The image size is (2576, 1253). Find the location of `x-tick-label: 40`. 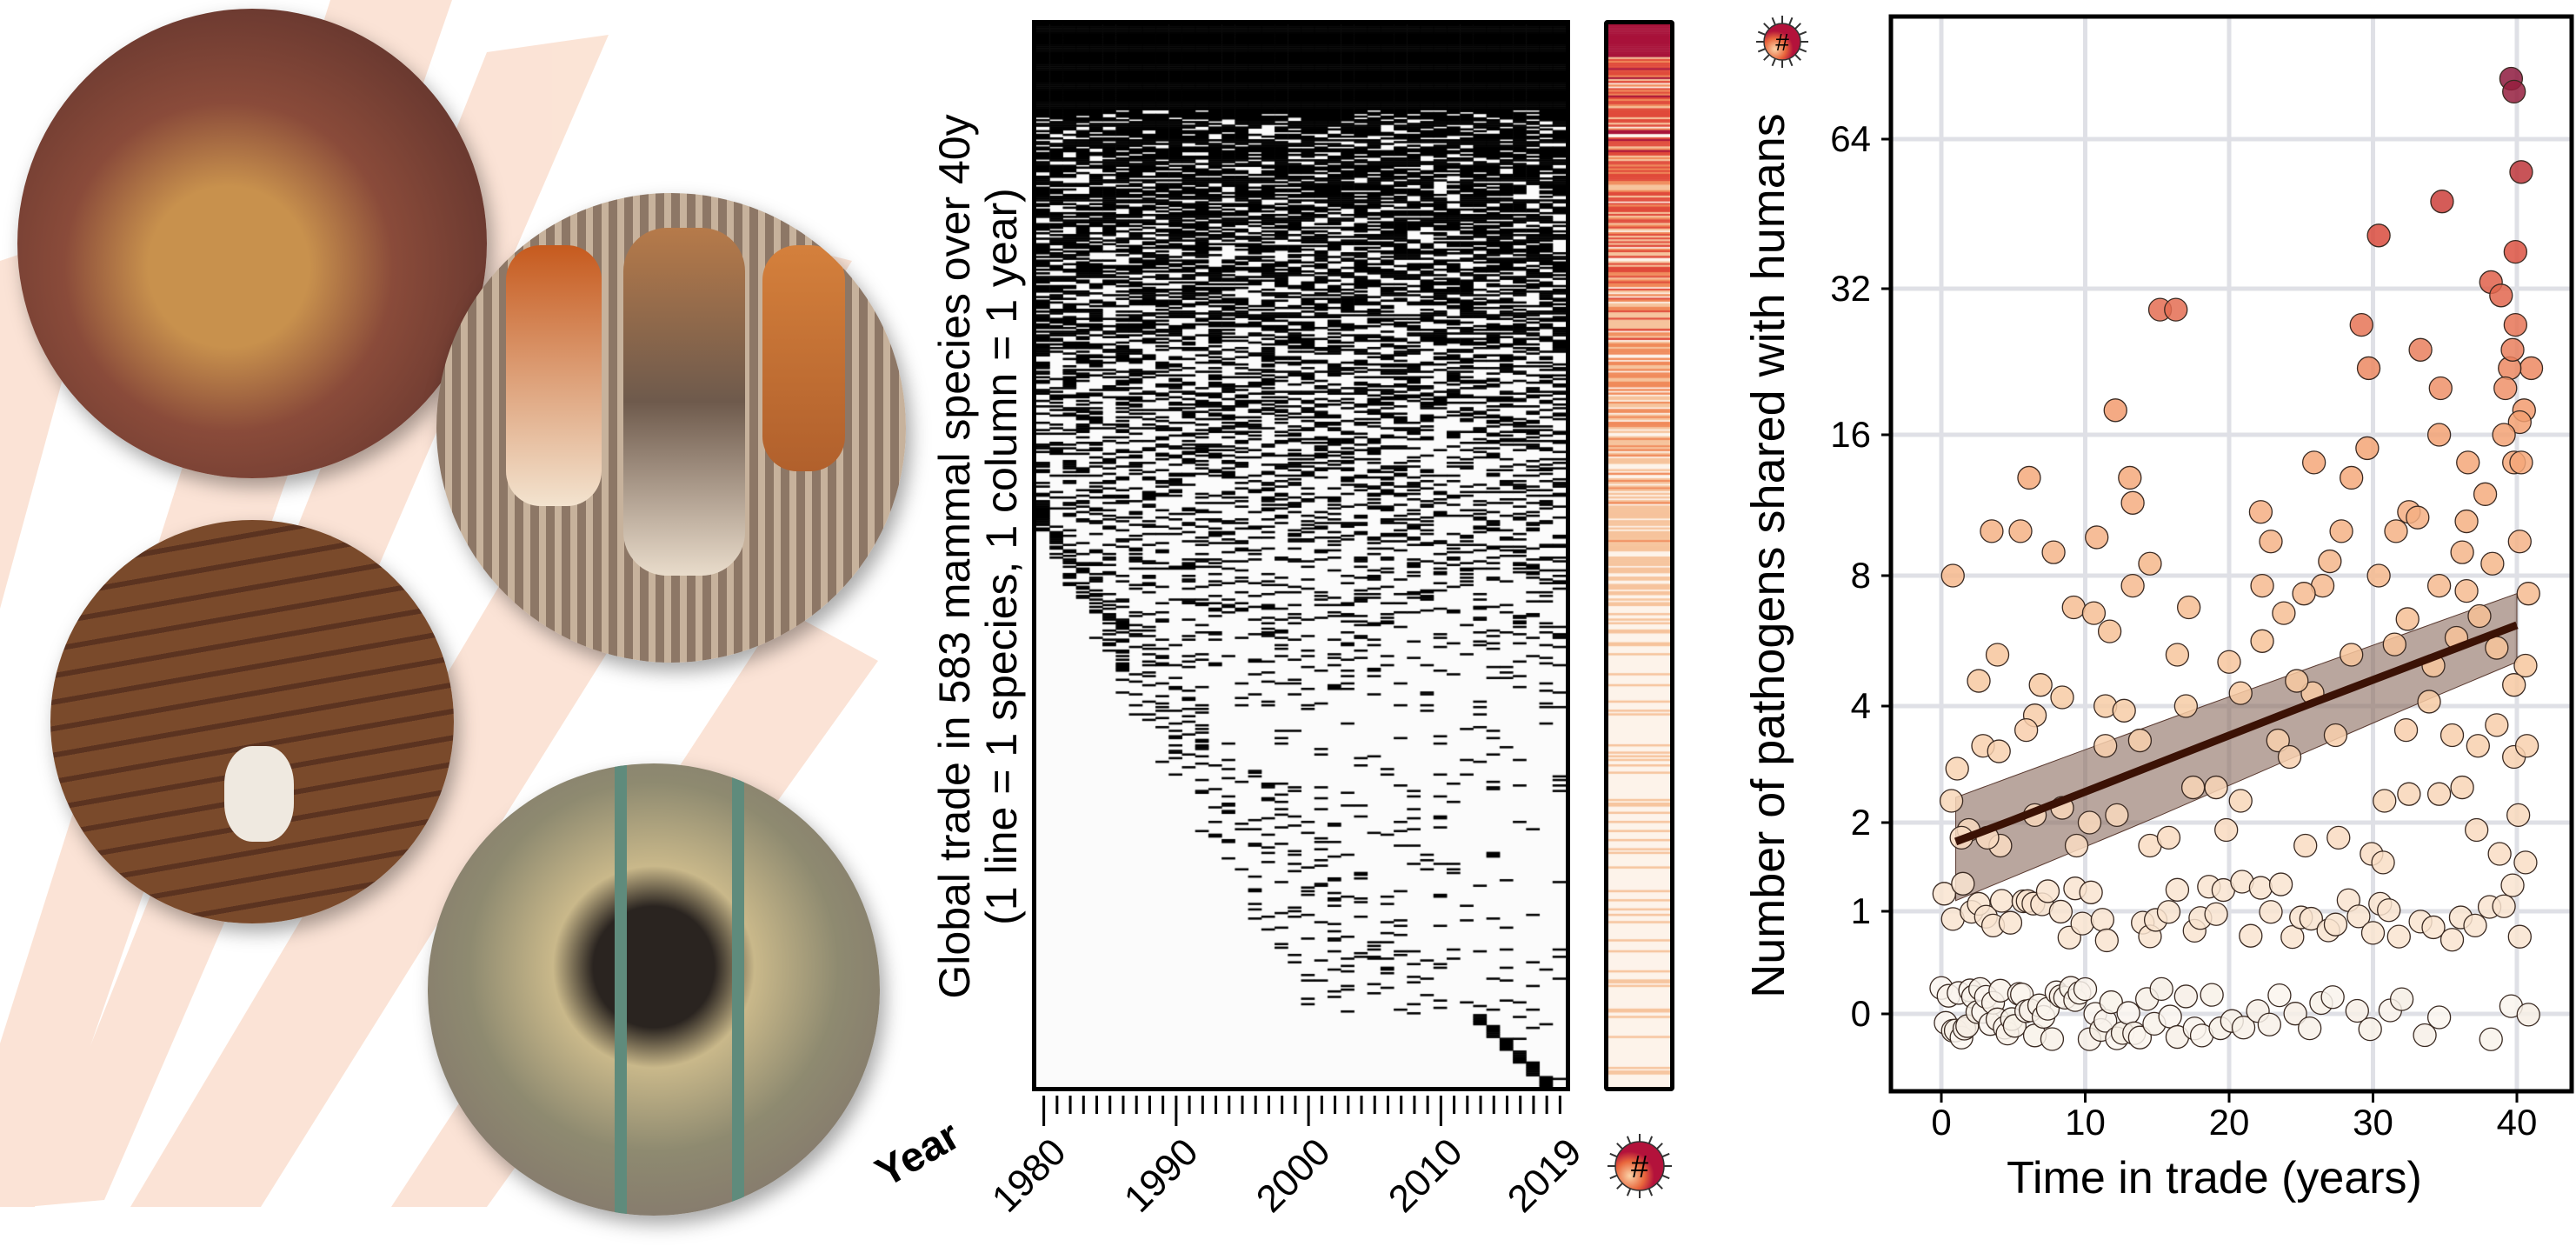

x-tick-label: 40 is located at coordinates (2517, 1122).